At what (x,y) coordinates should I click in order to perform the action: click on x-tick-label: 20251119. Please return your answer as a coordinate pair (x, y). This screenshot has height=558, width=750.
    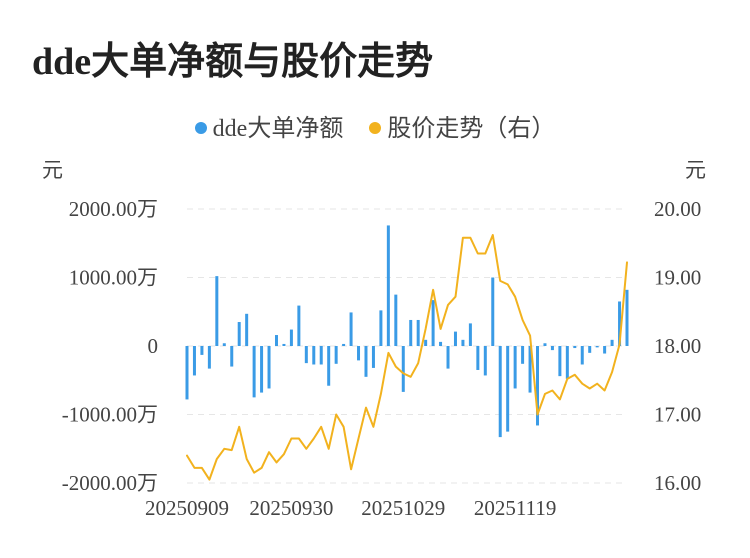
    Looking at the image, I should click on (515, 508).